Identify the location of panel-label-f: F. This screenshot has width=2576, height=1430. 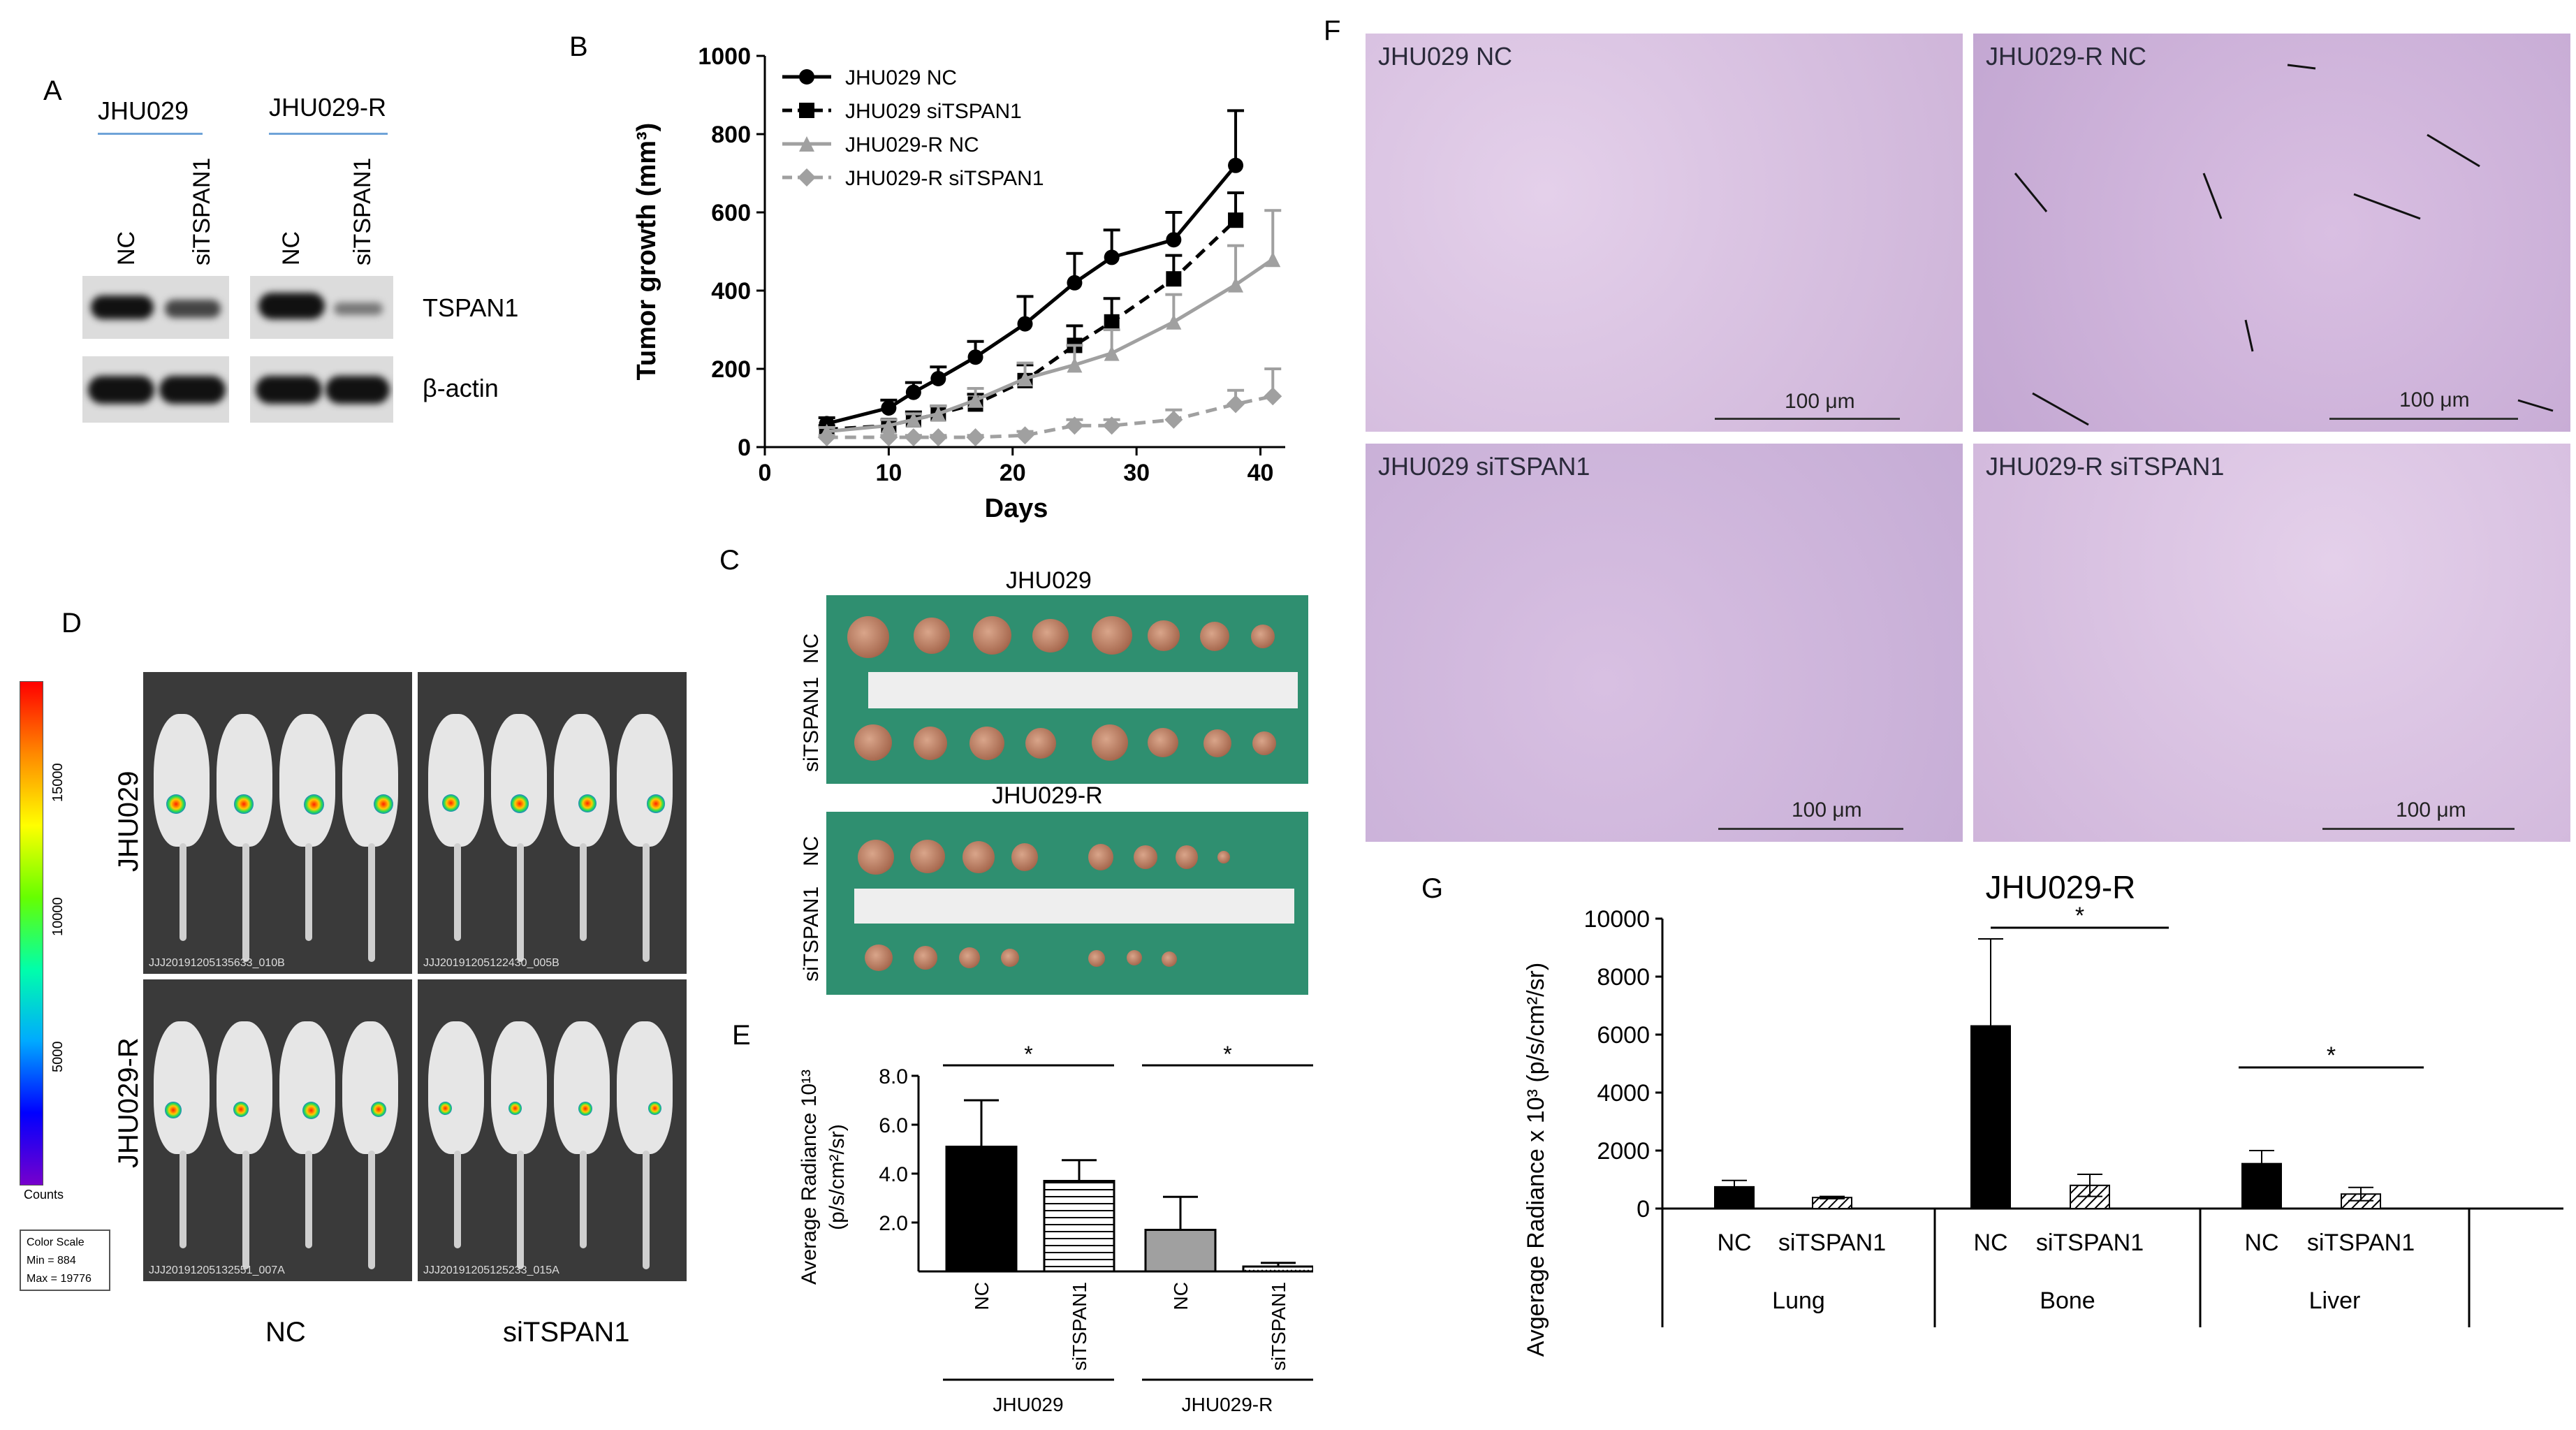
(1332, 30).